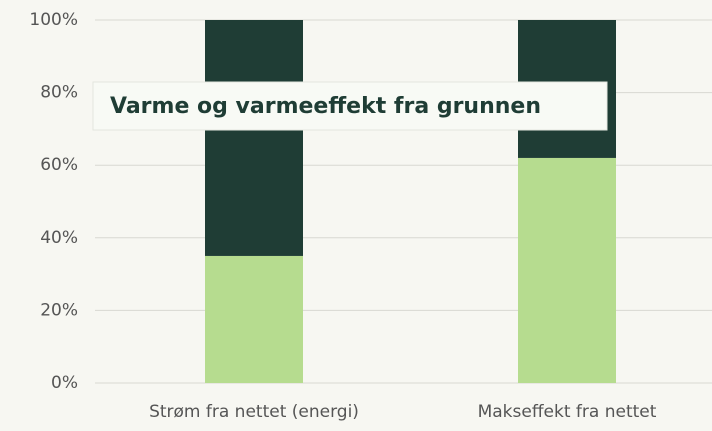 The image size is (712, 431). What do you see at coordinates (64, 383) in the screenshot?
I see `y-tick-label: 0%` at bounding box center [64, 383].